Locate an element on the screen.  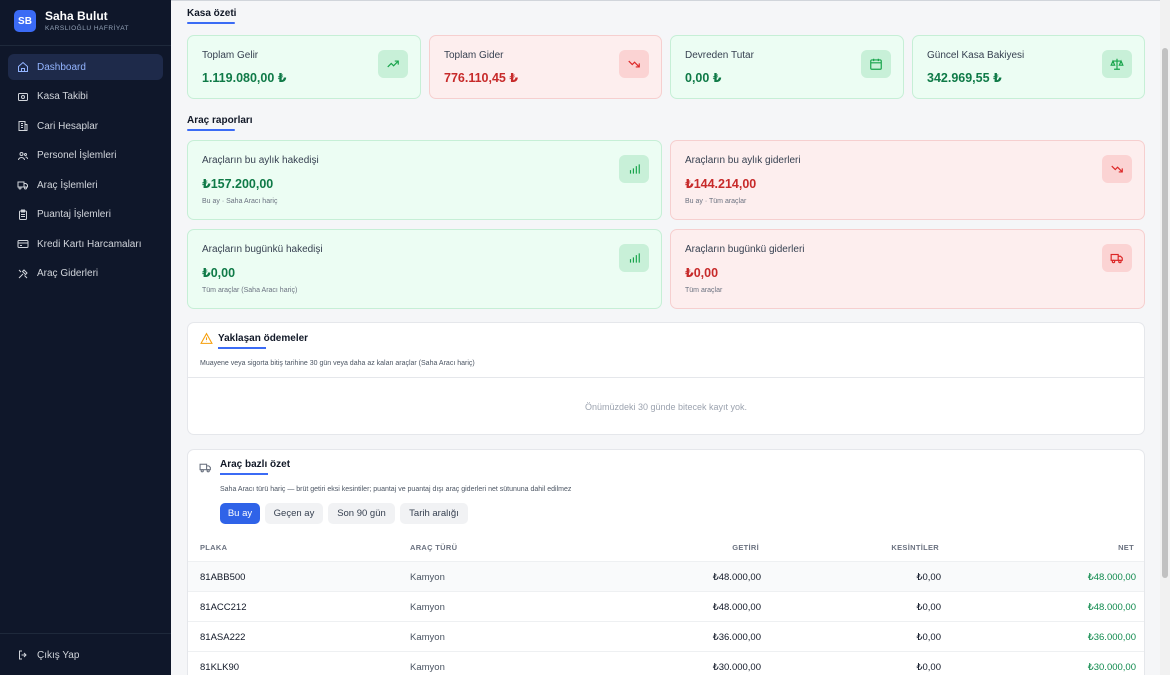
clipboard-icon is located at coordinates (23, 214).